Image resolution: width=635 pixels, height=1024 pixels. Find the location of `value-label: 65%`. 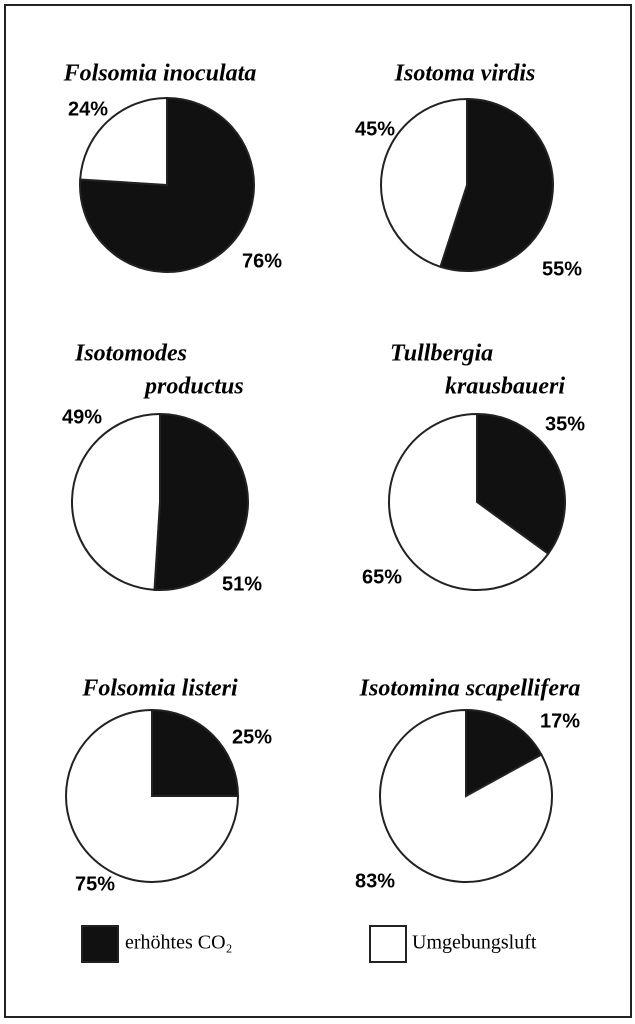

value-label: 65% is located at coordinates (382, 577).